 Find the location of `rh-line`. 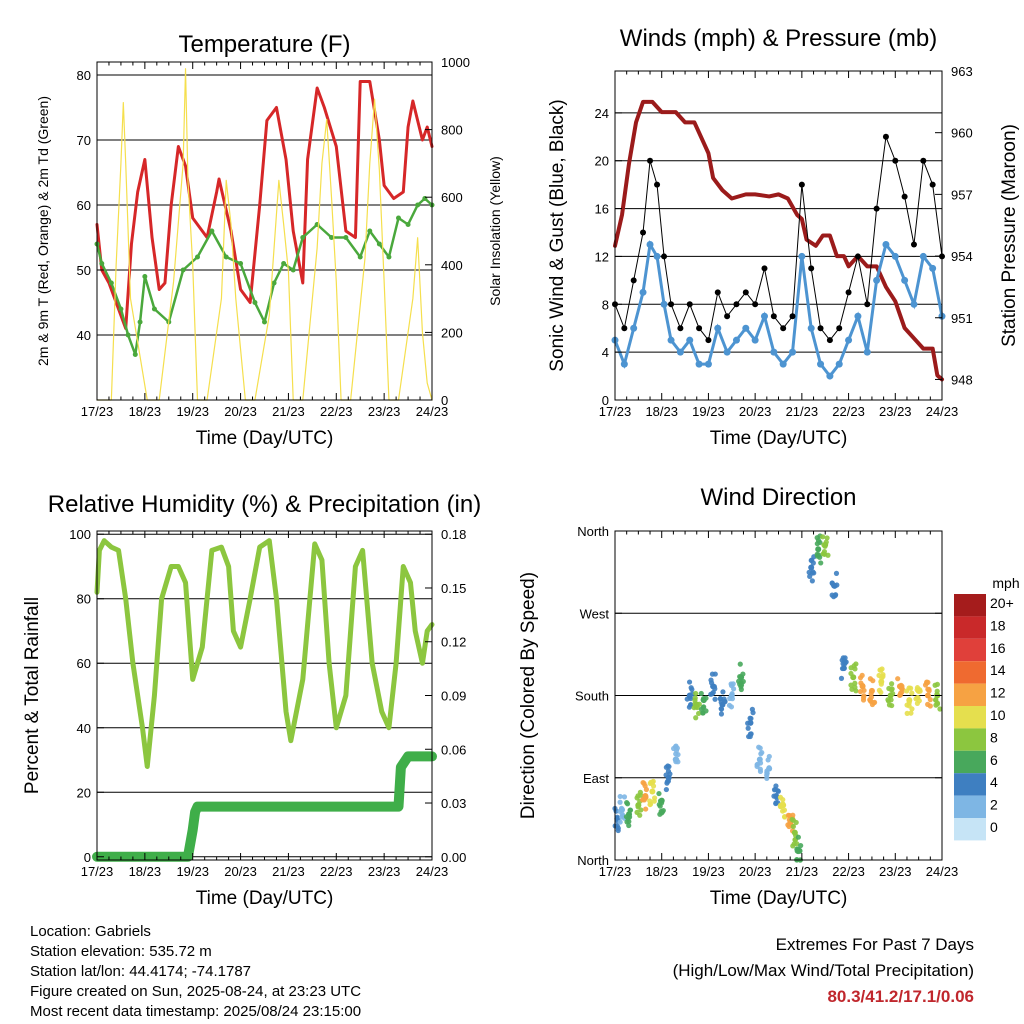

rh-line is located at coordinates (264, 653).